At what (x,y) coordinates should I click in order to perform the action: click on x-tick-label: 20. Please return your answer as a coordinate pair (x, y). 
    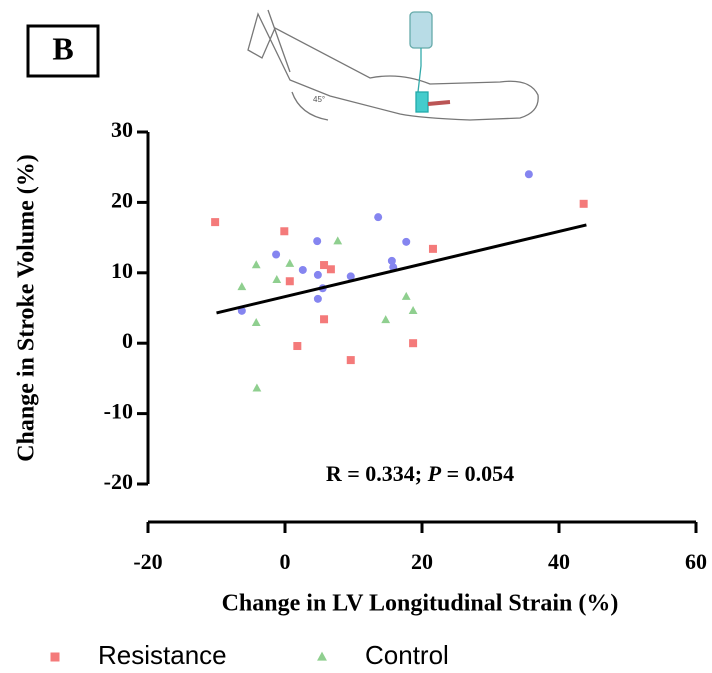
    Looking at the image, I should click on (422, 561).